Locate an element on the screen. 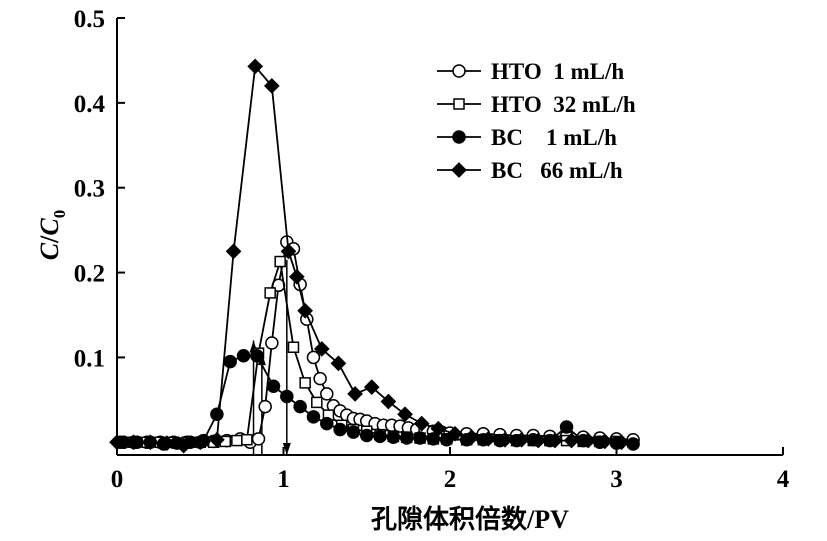 This screenshot has width=827, height=541. legend-label: BC 1 mL/h is located at coordinates (554, 137).